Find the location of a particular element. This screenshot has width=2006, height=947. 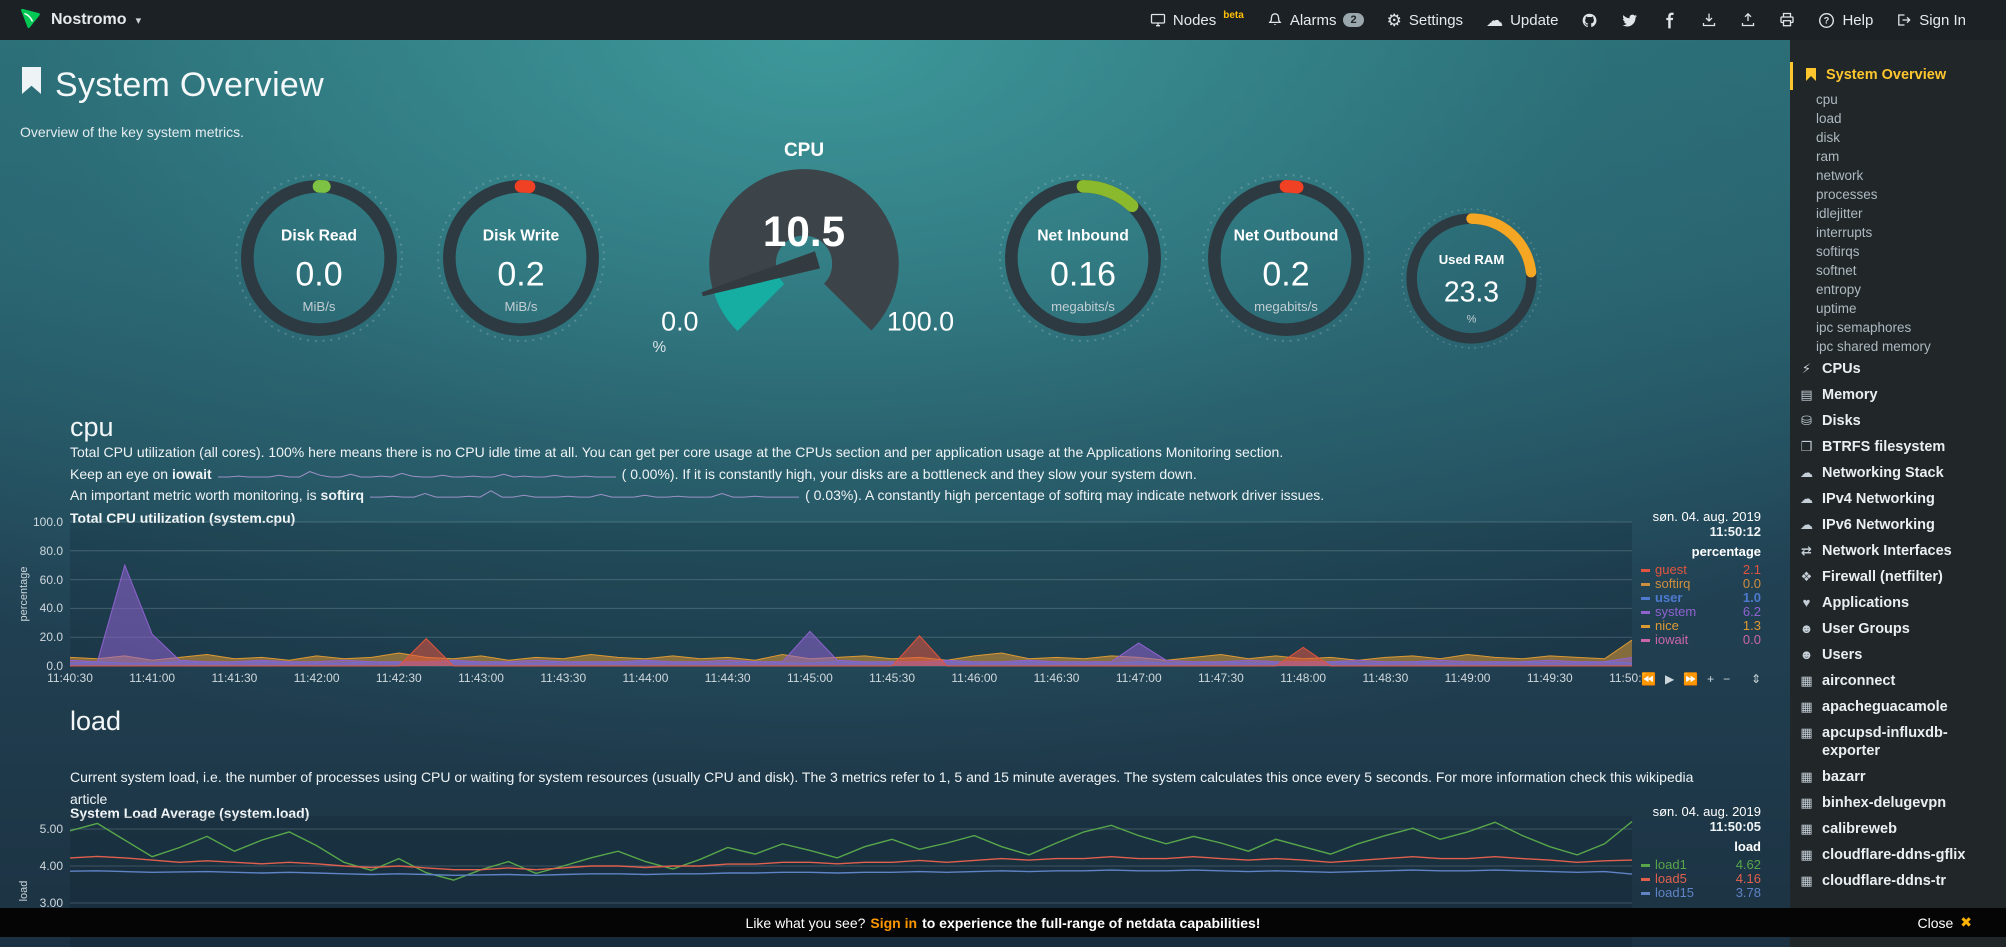

sidebar-item-ipv6-networking: ☁ IPv6 Networking is located at coordinates (1895, 525).